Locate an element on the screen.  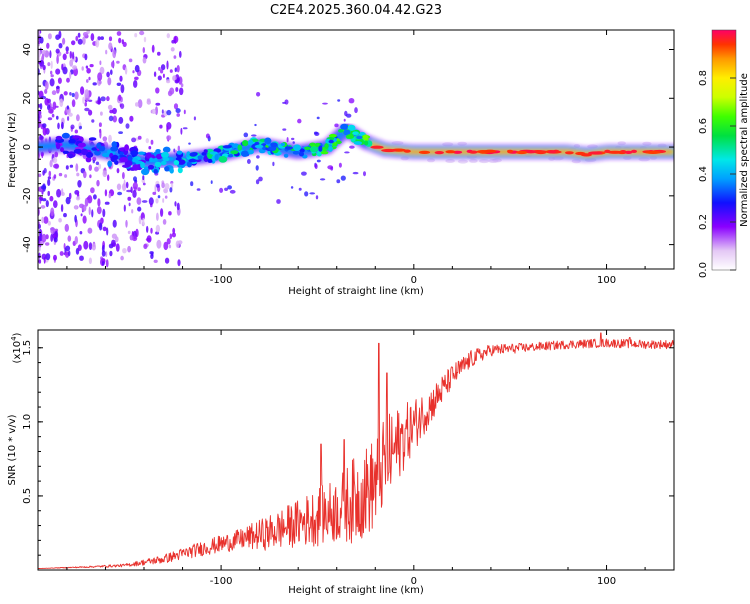
spectrogram-y-tick-label: 40 is located at coordinates (27, 49).